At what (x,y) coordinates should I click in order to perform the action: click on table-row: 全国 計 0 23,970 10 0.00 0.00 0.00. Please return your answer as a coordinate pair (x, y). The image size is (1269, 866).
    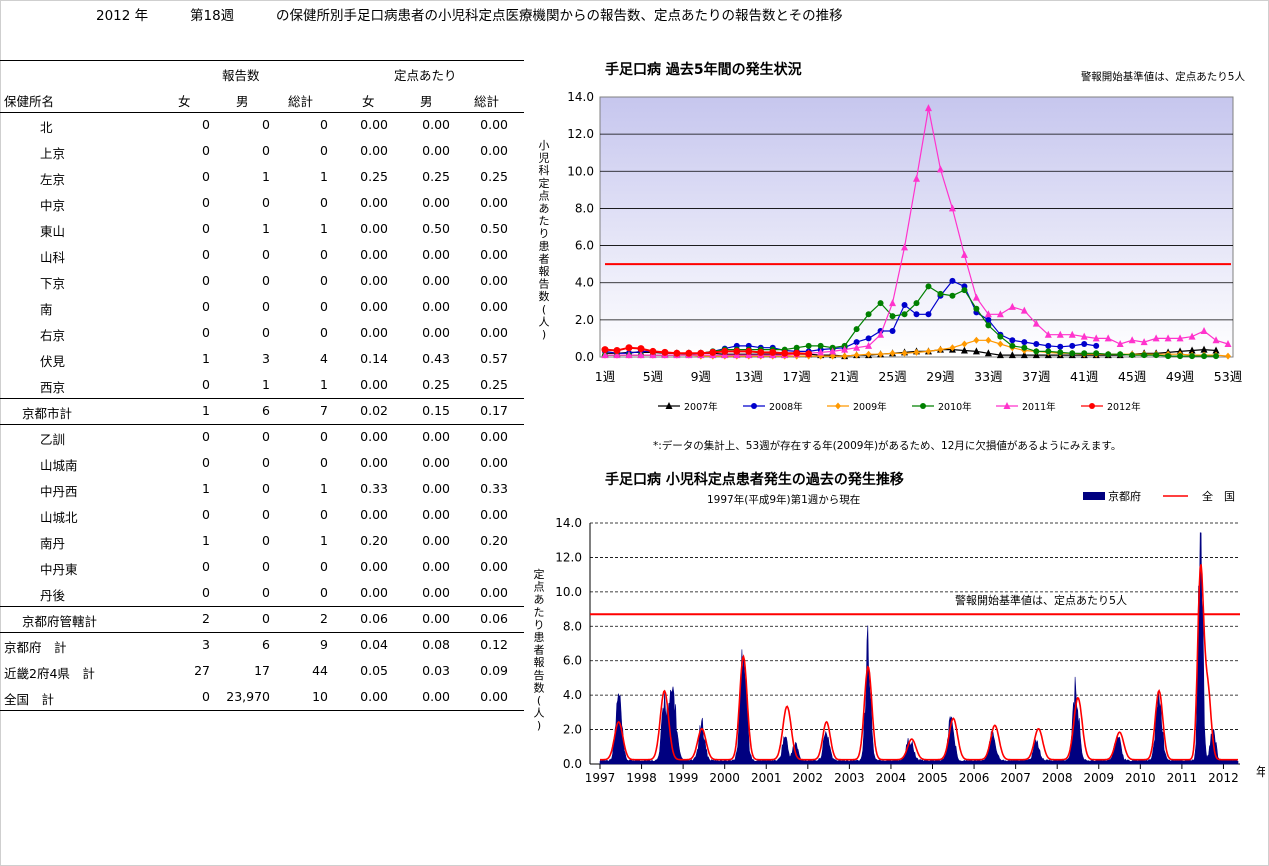
    Looking at the image, I should click on (262, 697).